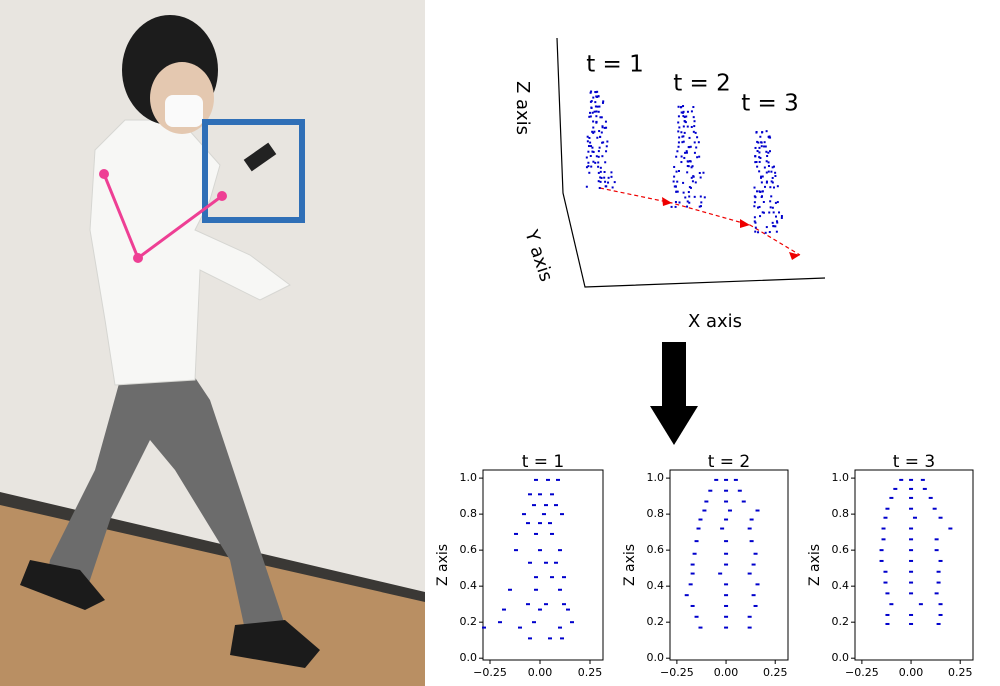 The image size is (1000, 686). Describe the element at coordinates (691, 162) in the screenshot. I see `axis-frame` at that location.